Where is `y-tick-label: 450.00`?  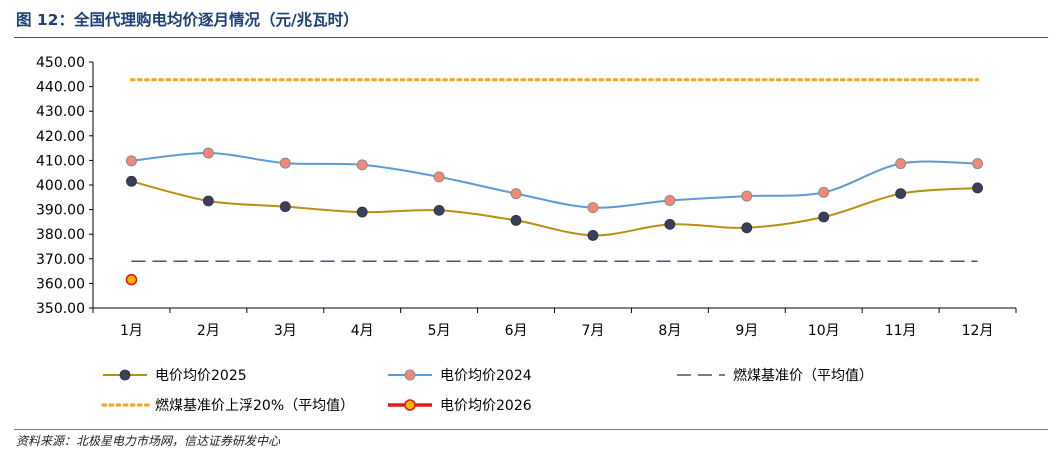
y-tick-label: 450.00 is located at coordinates (60, 63).